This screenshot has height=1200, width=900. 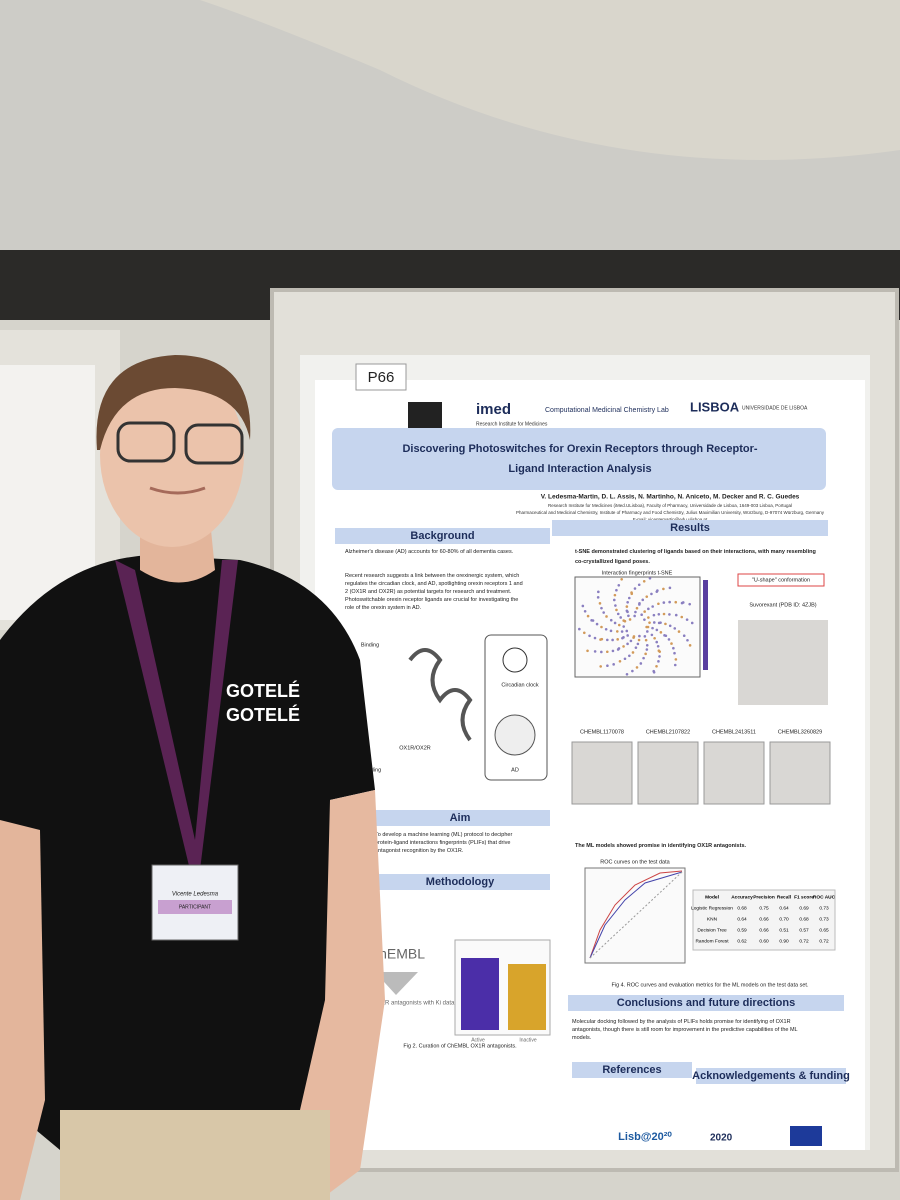 I want to click on table-cell: 0.59, so click(x=742, y=930).